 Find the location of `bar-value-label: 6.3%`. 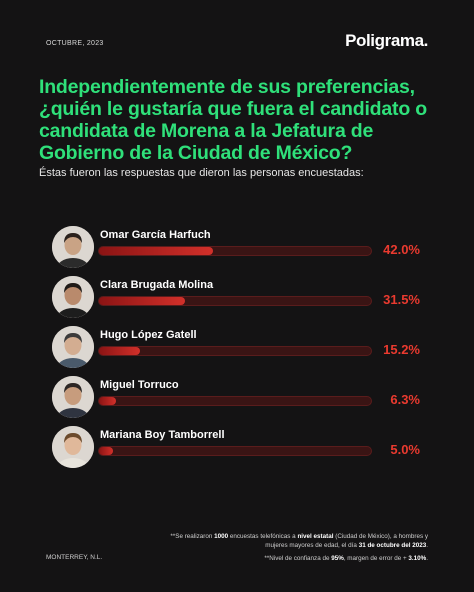

bar-value-label: 6.3% is located at coordinates (405, 399).